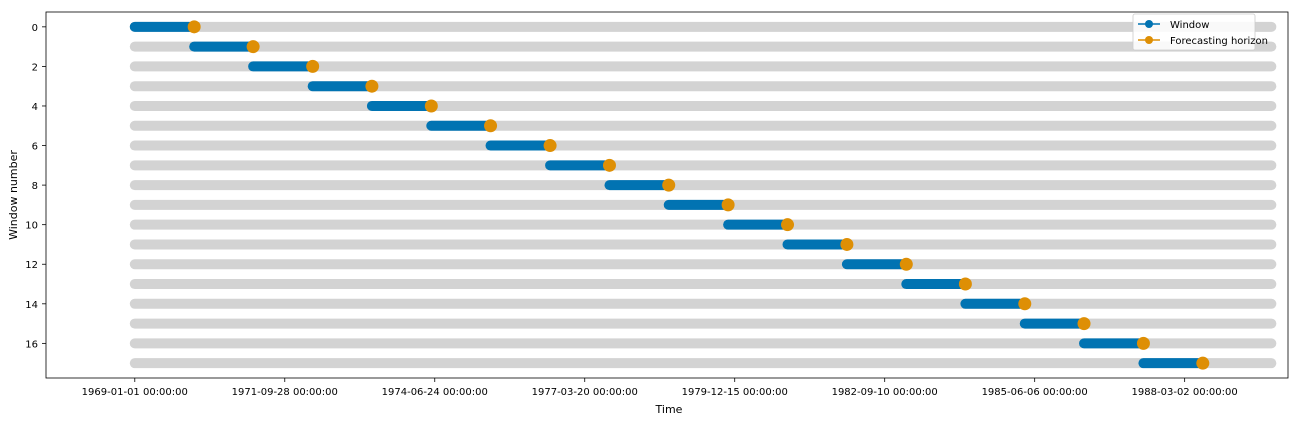  I want to click on y-tick-label: 14, so click(31, 305).